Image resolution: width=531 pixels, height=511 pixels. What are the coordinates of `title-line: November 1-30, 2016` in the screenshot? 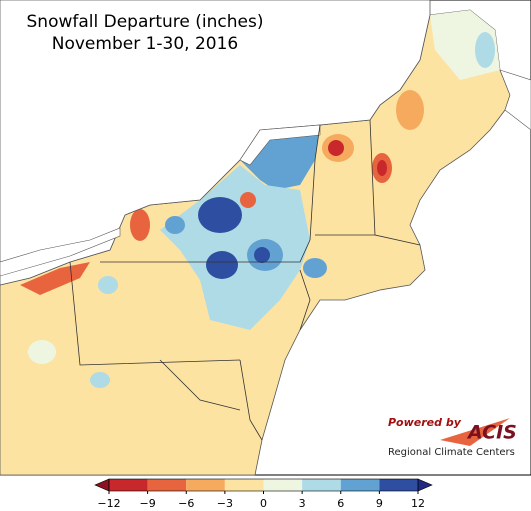 It's located at (145, 44).